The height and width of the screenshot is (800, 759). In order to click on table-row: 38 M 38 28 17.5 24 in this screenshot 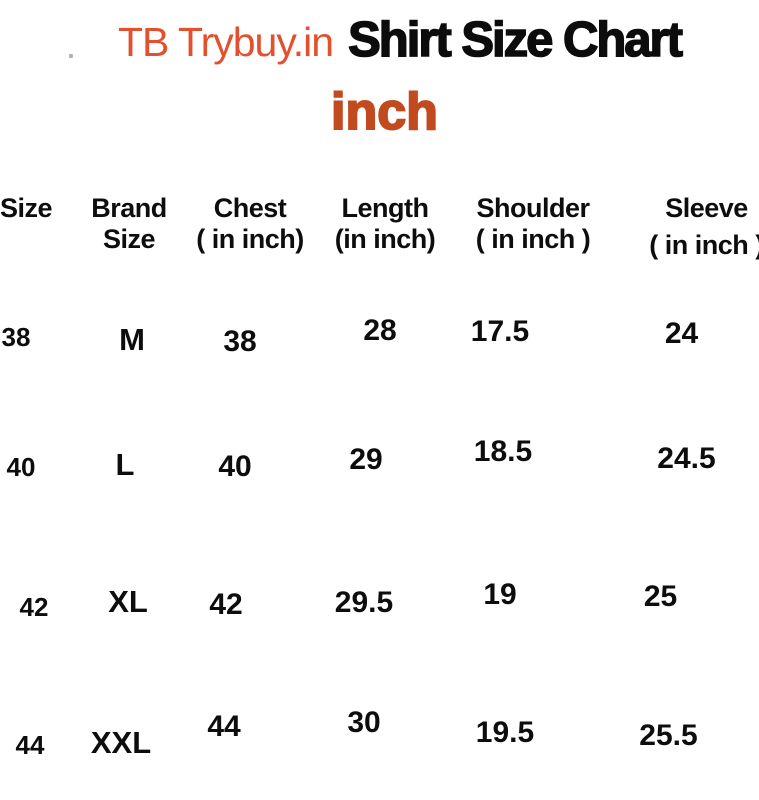, I will do `click(379, 336)`.